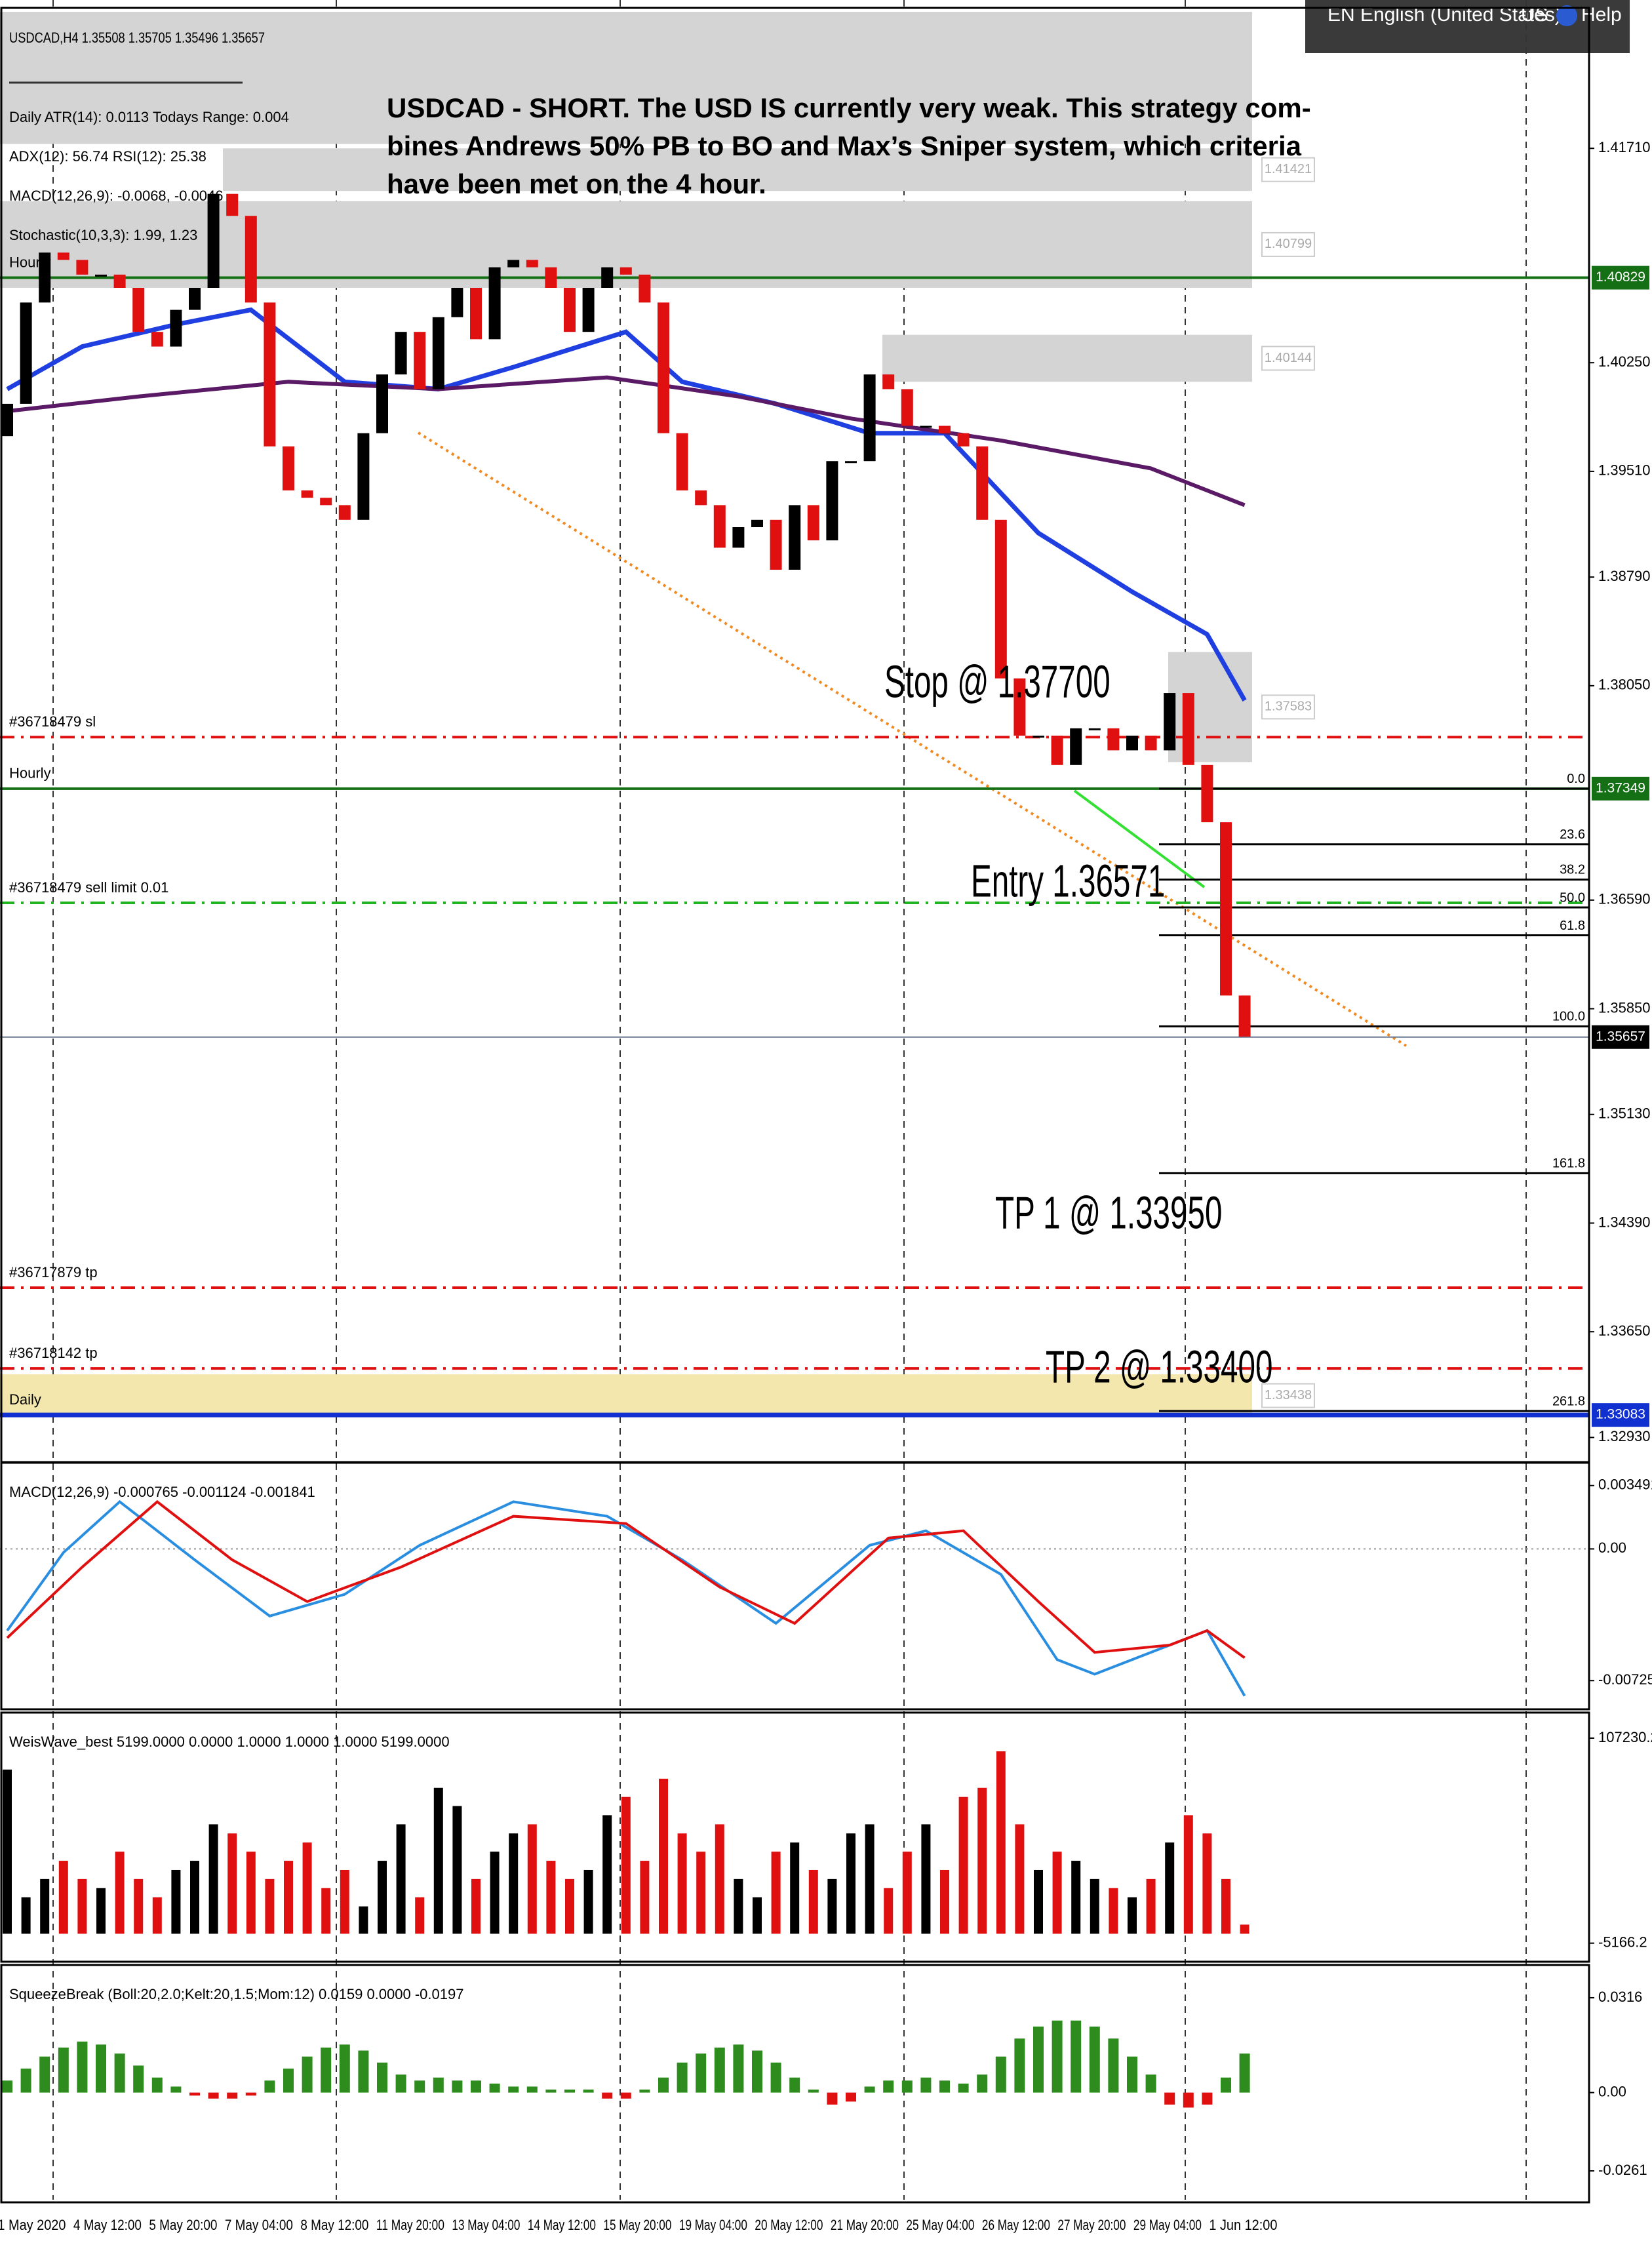 This screenshot has width=1652, height=2262. Describe the element at coordinates (1091, 2225) in the screenshot. I see `x-tick-label: 27 May 20:00` at that location.